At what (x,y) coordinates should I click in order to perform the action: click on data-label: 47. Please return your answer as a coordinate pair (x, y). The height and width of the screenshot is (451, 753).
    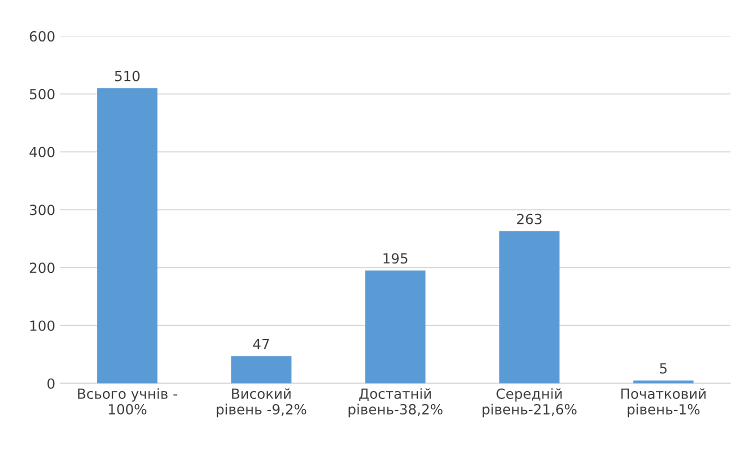
    Looking at the image, I should click on (261, 344).